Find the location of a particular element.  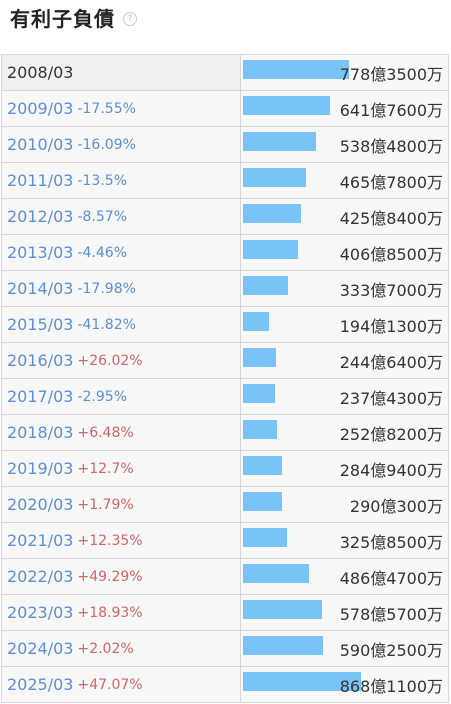

period-label: 2019/03 is located at coordinates (40, 468).